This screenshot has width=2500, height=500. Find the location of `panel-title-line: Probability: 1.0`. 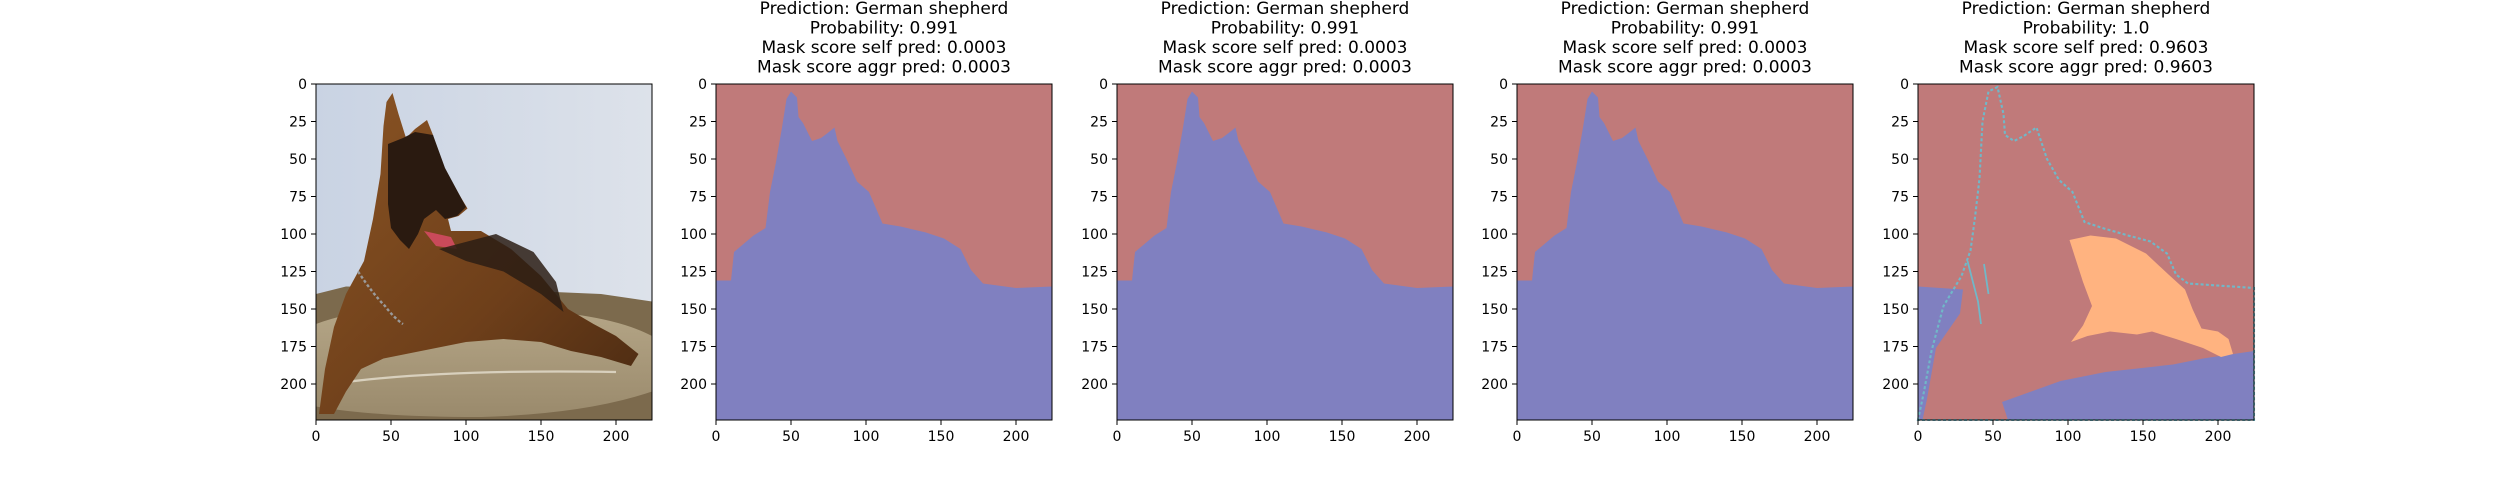

panel-title-line: Probability: 1.0 is located at coordinates (2086, 29).